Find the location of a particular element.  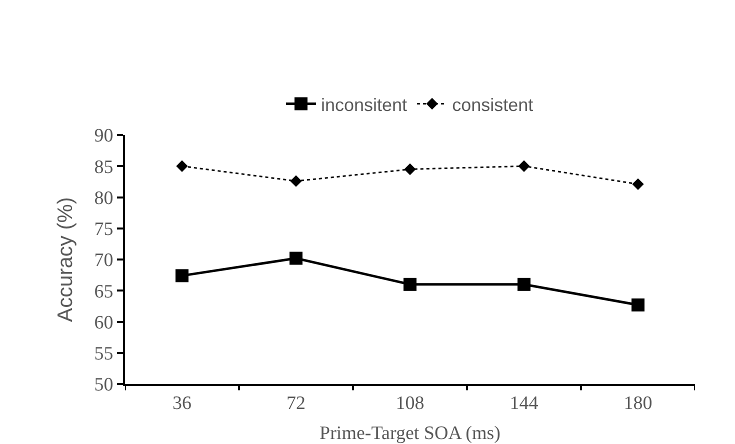

y-tick-label: 55 is located at coordinates (104, 354).